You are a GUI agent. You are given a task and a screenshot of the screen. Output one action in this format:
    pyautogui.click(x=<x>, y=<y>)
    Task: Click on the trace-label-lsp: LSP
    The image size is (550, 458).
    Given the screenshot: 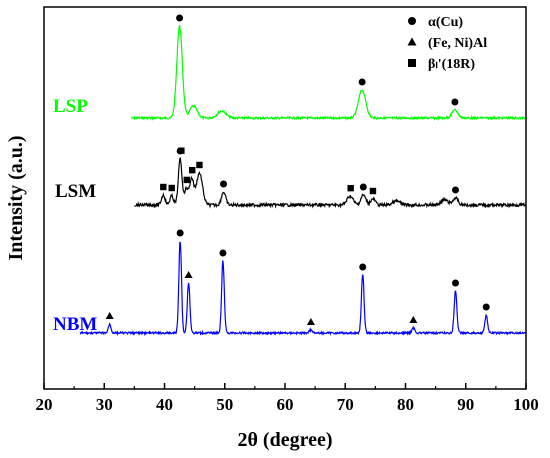 What is the action you would take?
    pyautogui.click(x=70, y=106)
    